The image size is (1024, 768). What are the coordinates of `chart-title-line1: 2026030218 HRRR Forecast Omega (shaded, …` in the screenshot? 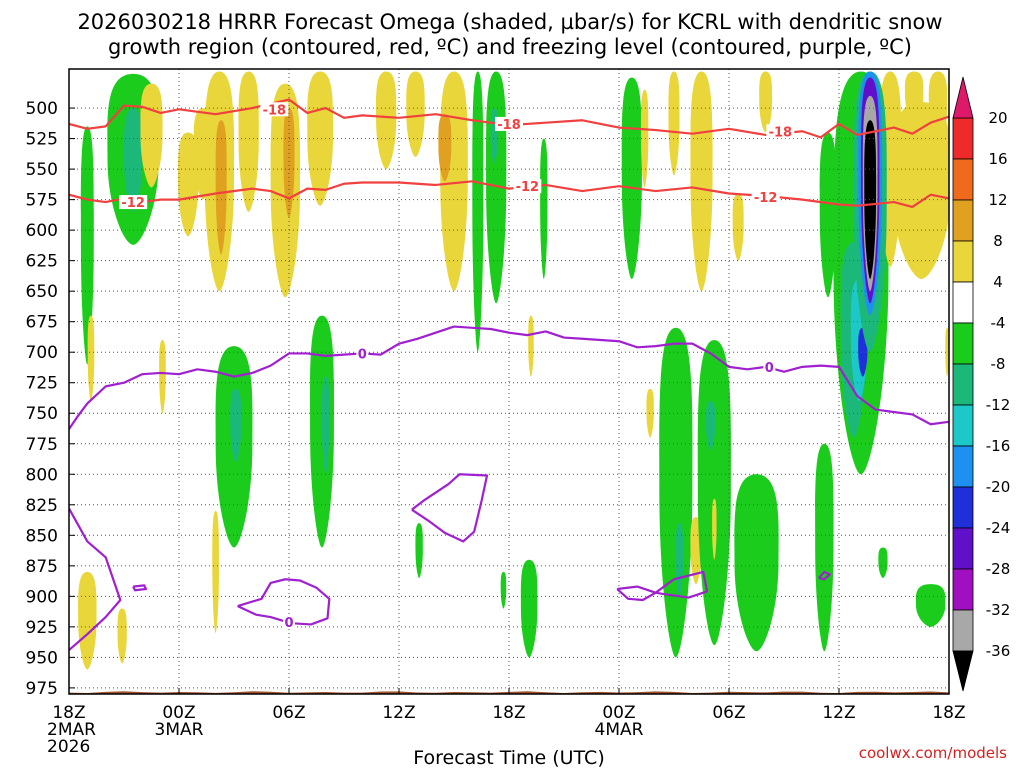 It's located at (509, 22).